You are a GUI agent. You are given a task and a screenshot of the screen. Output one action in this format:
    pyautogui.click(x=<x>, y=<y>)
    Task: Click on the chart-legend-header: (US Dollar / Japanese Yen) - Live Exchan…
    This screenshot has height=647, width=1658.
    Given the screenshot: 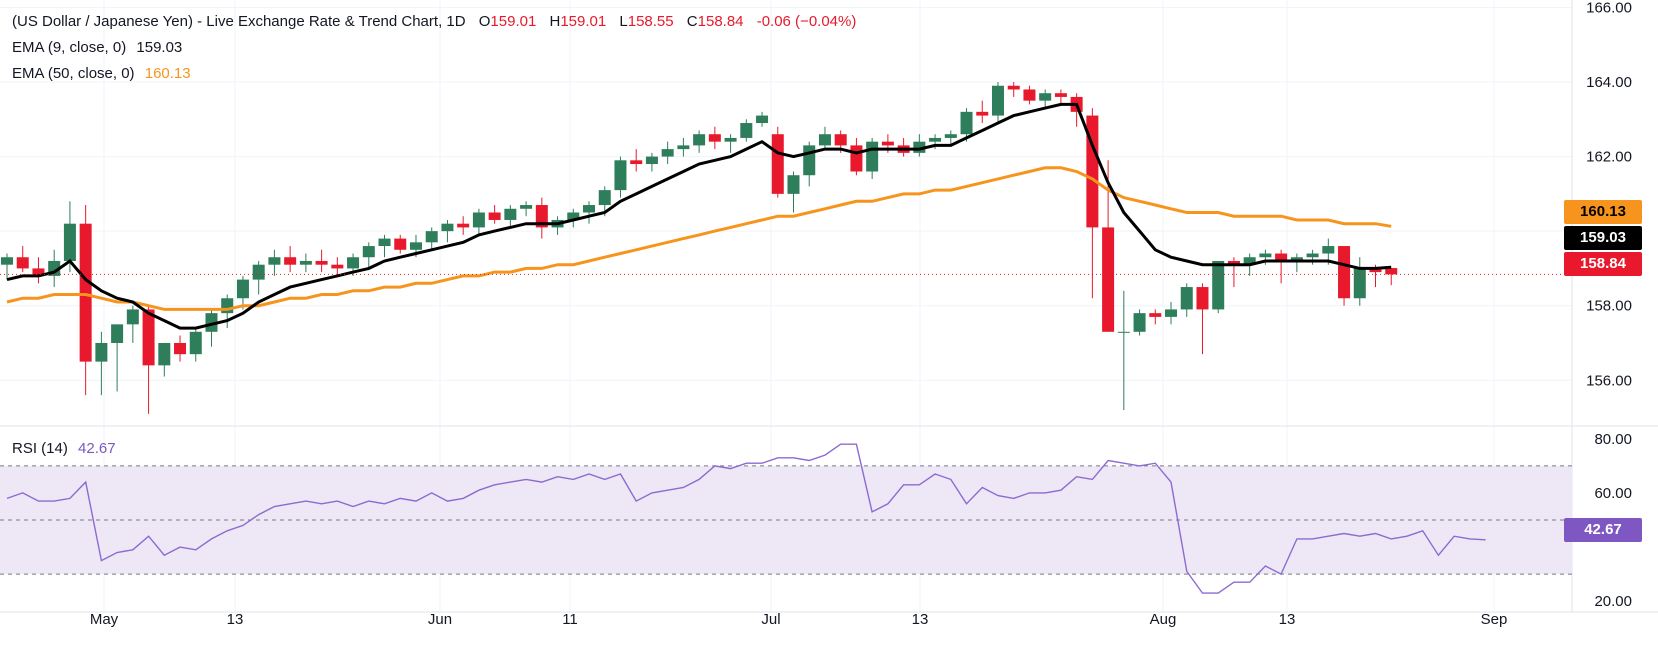 What is the action you would take?
    pyautogui.click(x=434, y=22)
    